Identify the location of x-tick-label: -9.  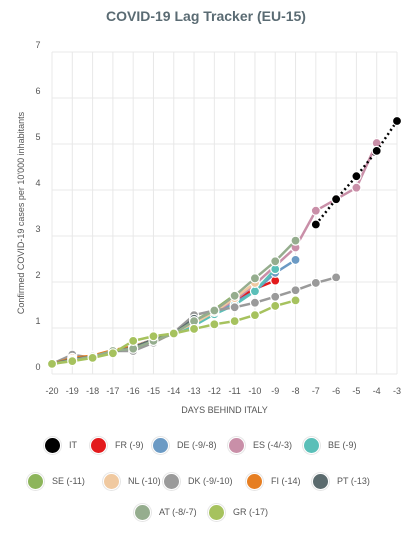
(275, 391).